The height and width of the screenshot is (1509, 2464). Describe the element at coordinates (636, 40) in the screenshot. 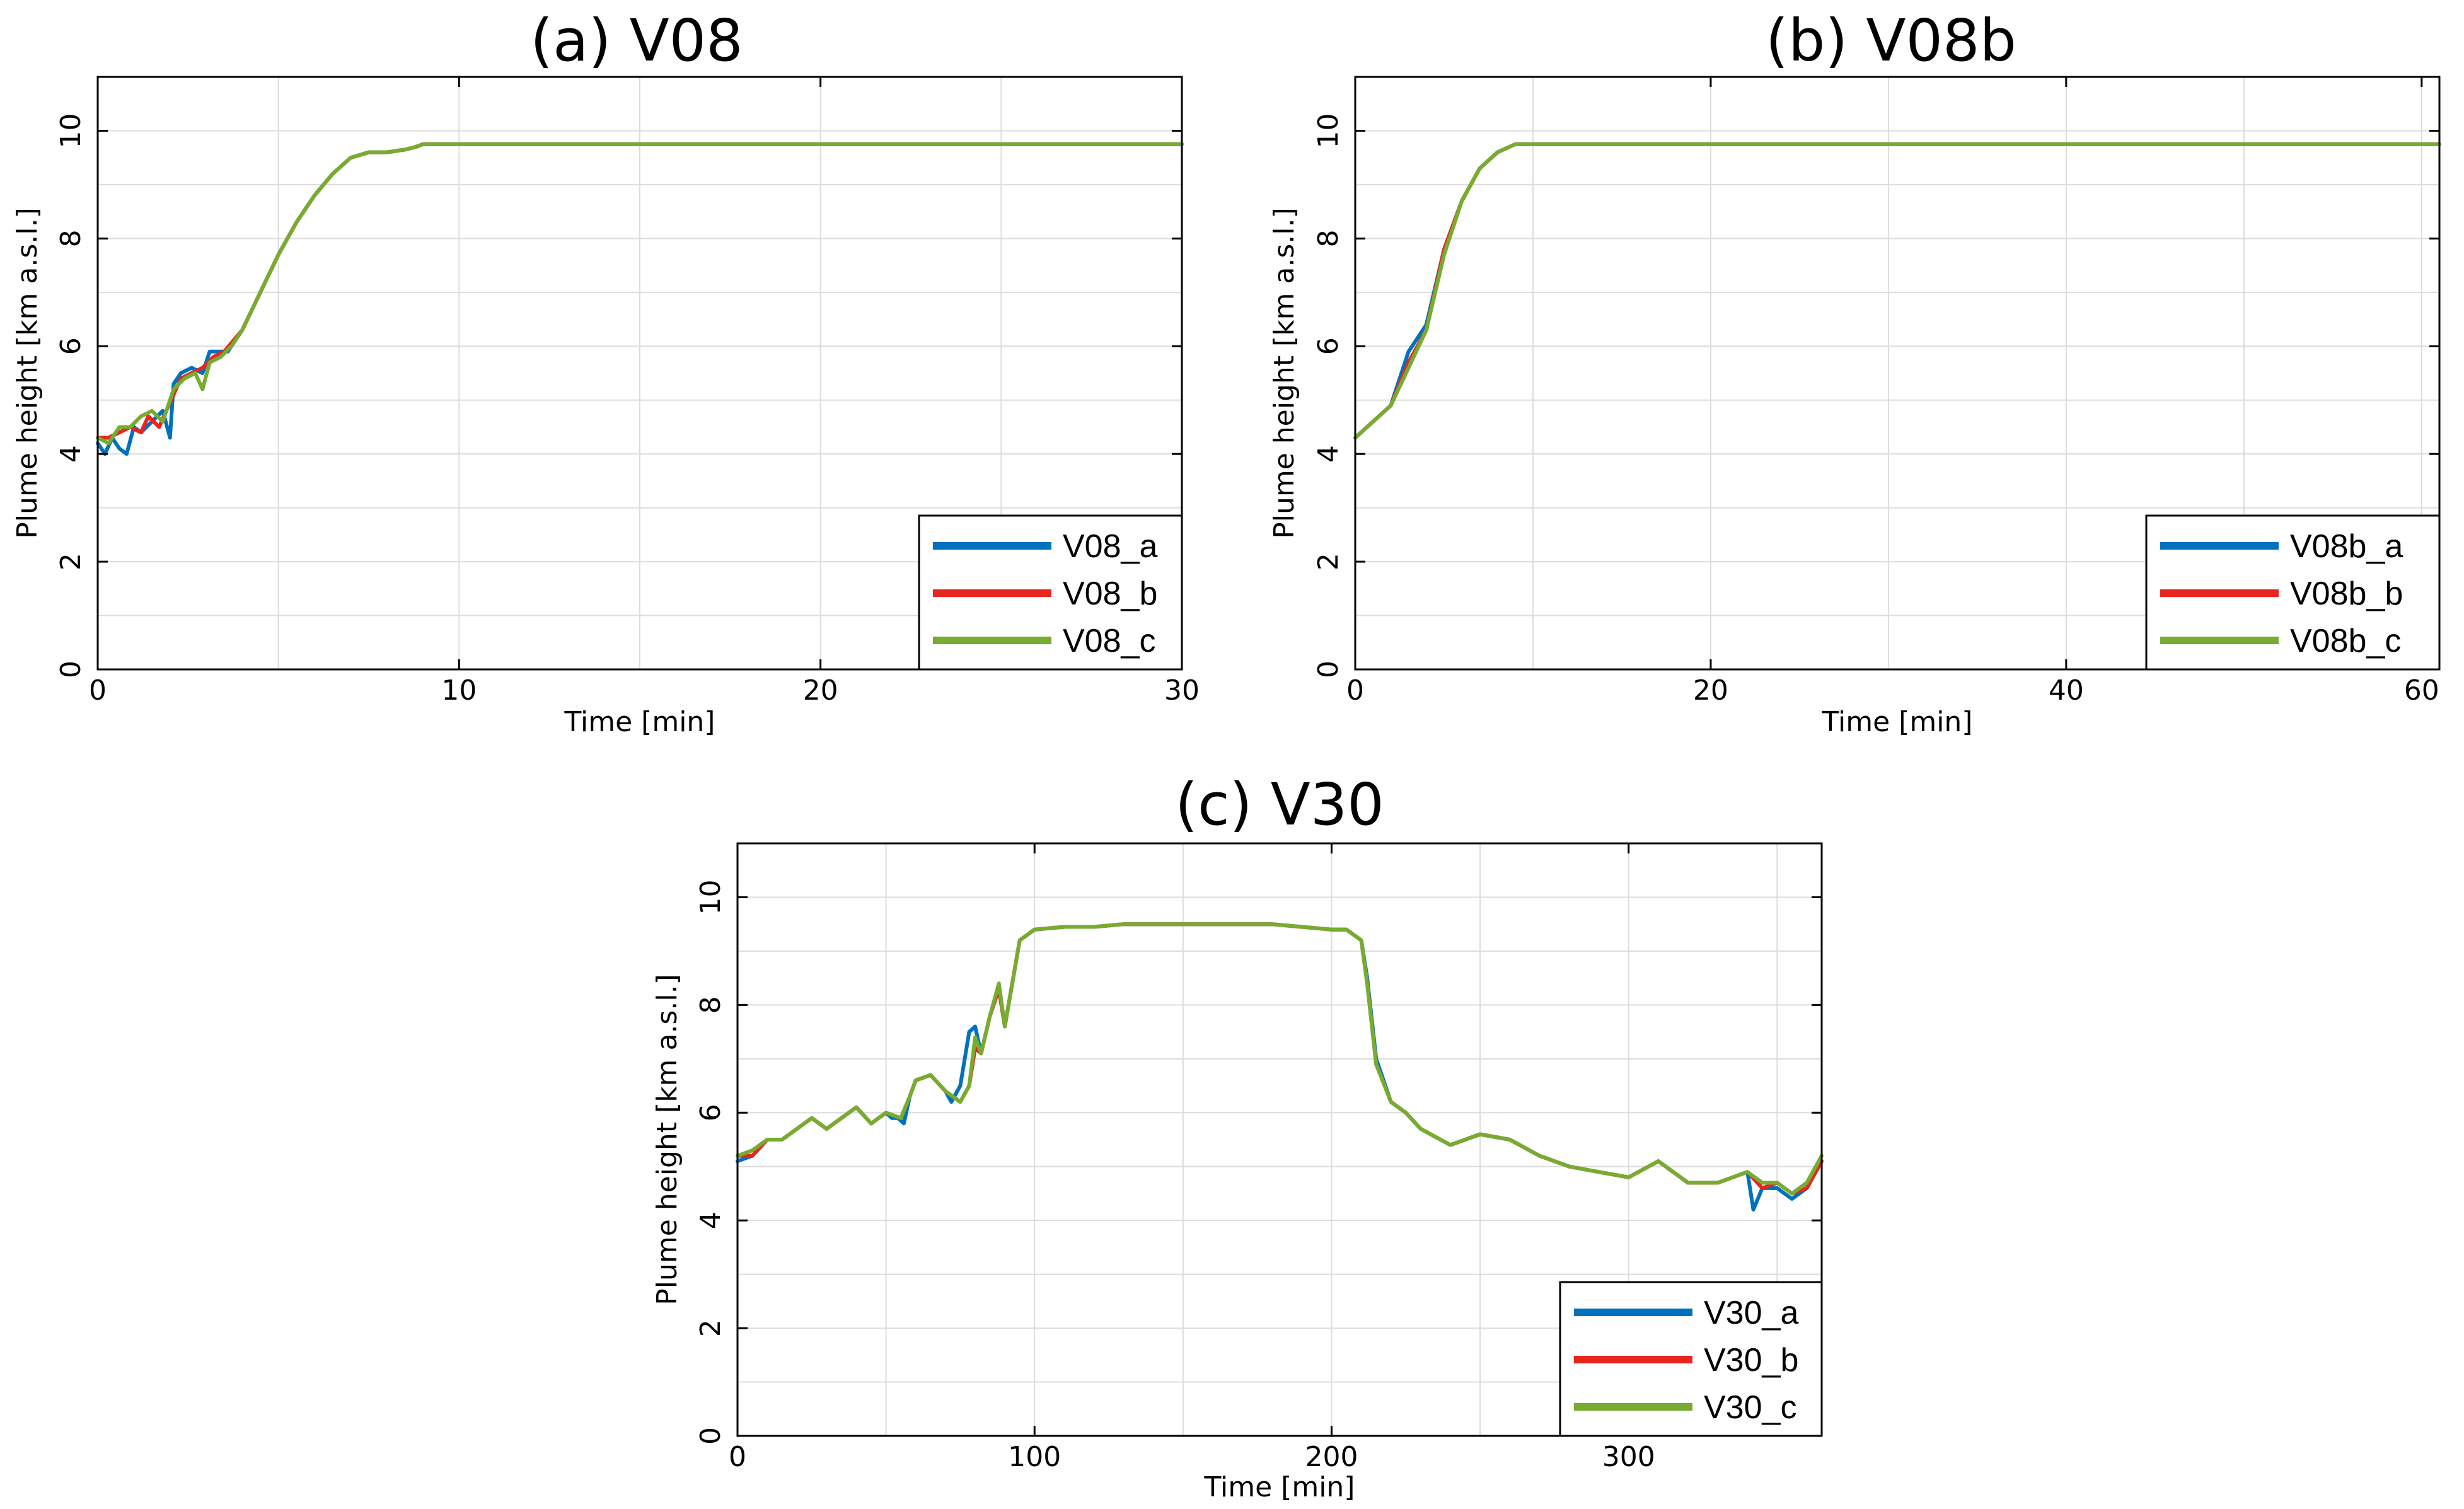

I see `chart-title: (a) V08` at that location.